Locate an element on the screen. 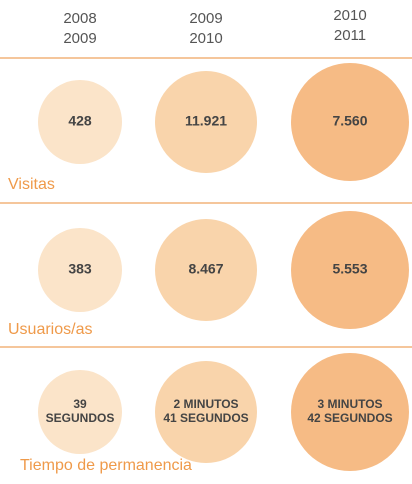  section-label: Visitas is located at coordinates (31, 184).